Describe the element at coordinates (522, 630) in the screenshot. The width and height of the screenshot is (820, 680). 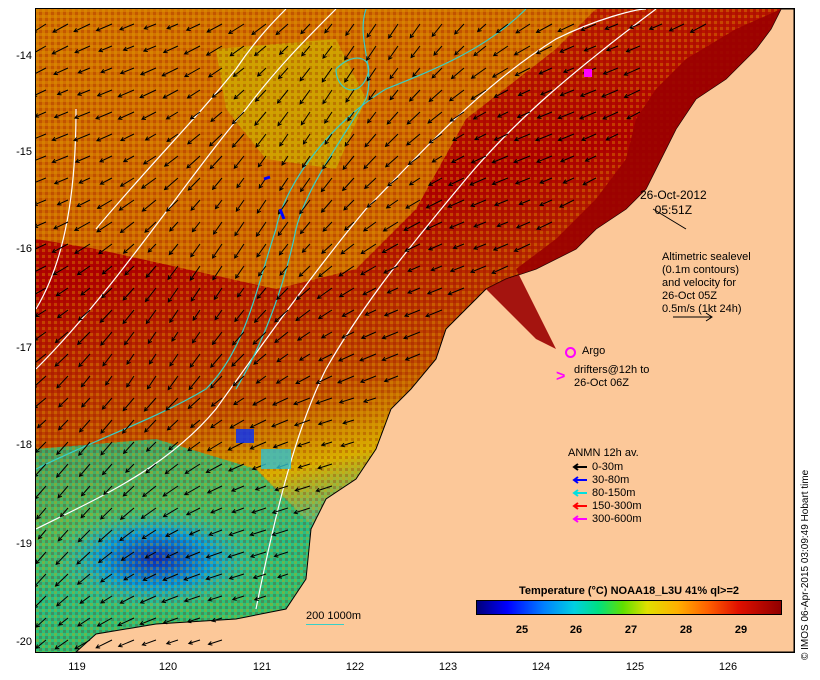
I see `colorbar-tick: 25` at that location.